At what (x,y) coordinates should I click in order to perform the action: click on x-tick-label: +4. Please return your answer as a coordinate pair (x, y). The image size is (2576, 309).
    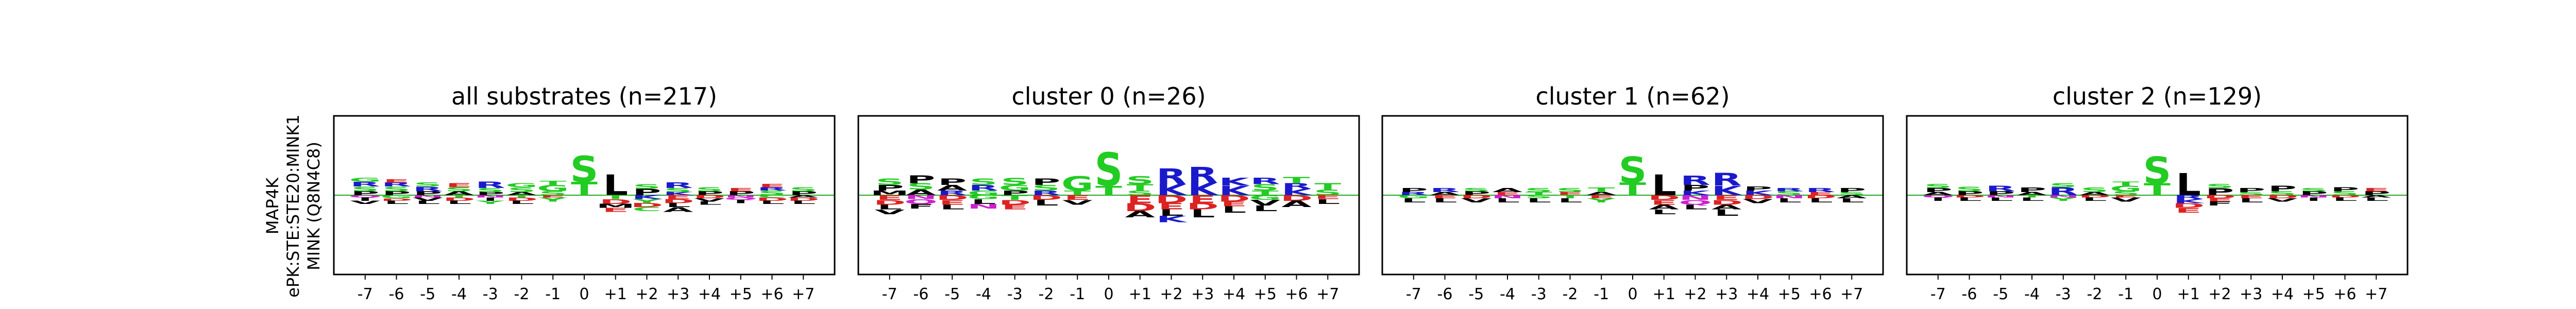
    Looking at the image, I should click on (1234, 294).